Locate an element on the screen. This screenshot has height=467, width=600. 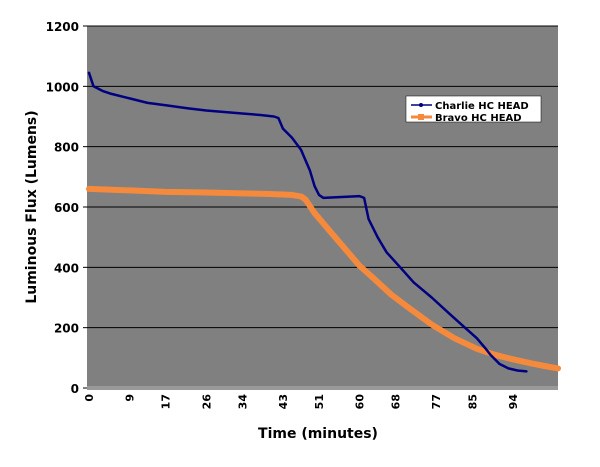
x-tick-label: 68 is located at coordinates (396, 401).